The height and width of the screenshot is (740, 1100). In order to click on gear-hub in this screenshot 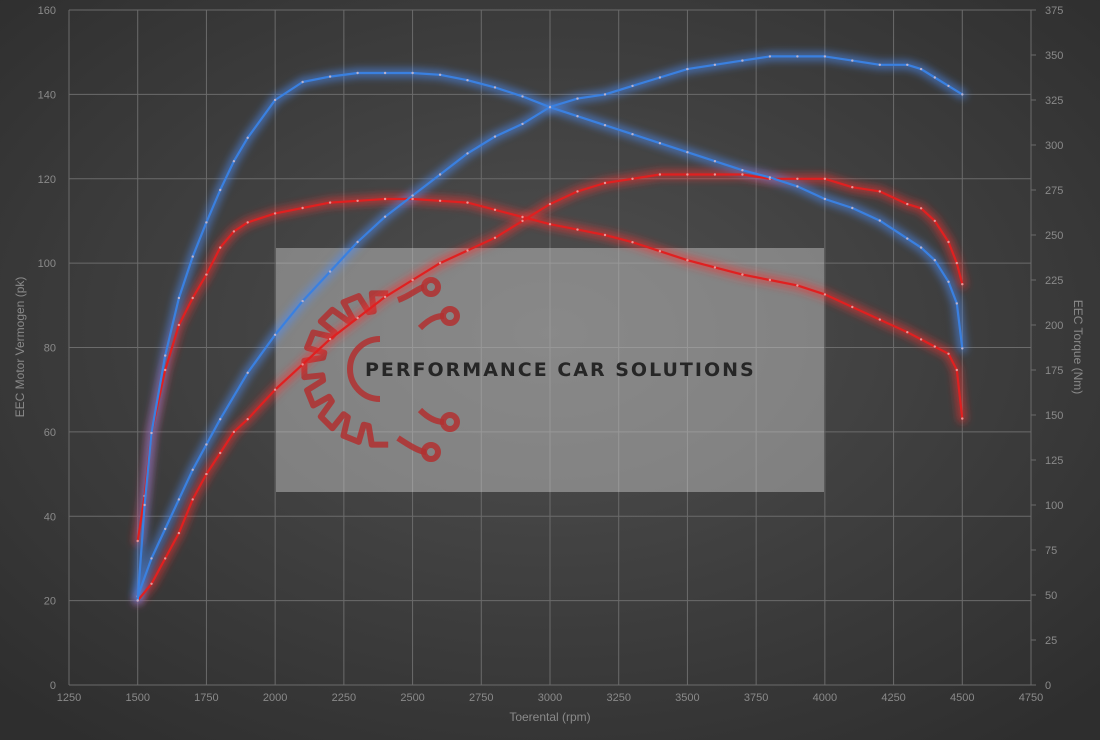, I will do `click(364, 369)`.